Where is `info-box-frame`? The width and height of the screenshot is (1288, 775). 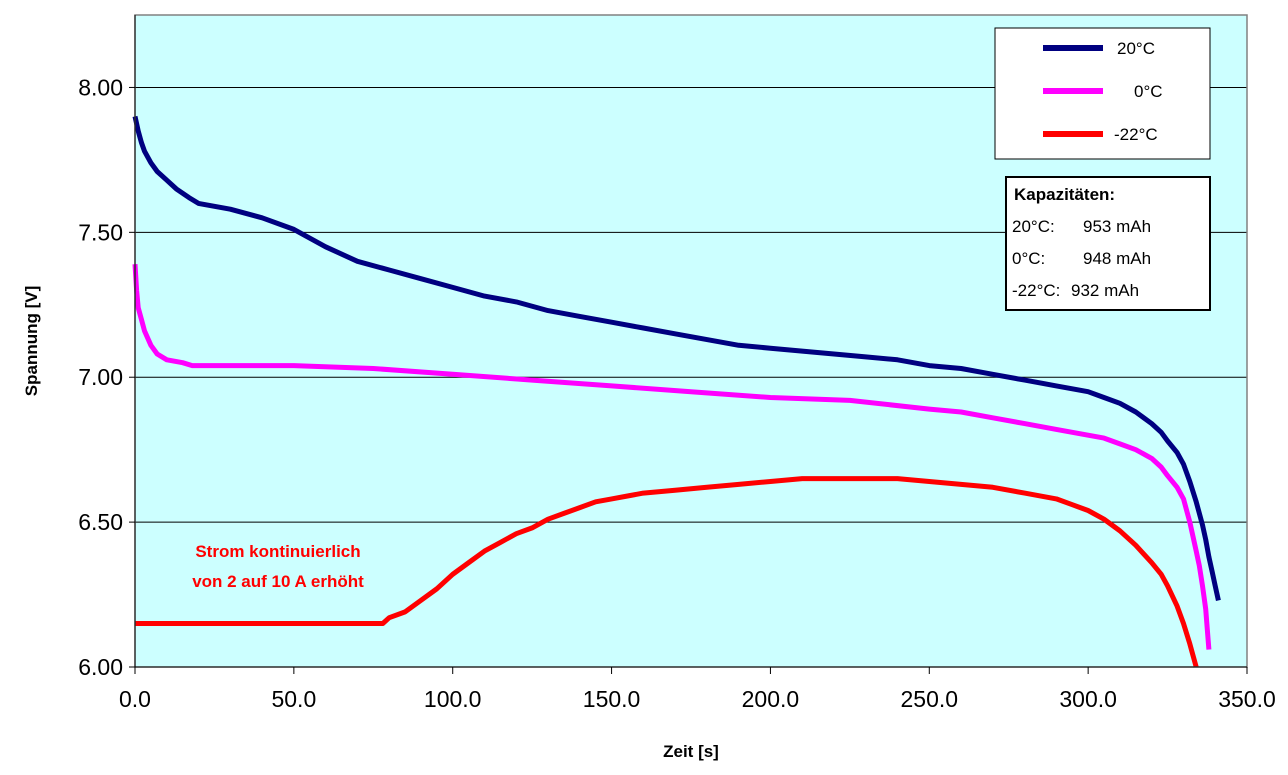 info-box-frame is located at coordinates (1108, 243).